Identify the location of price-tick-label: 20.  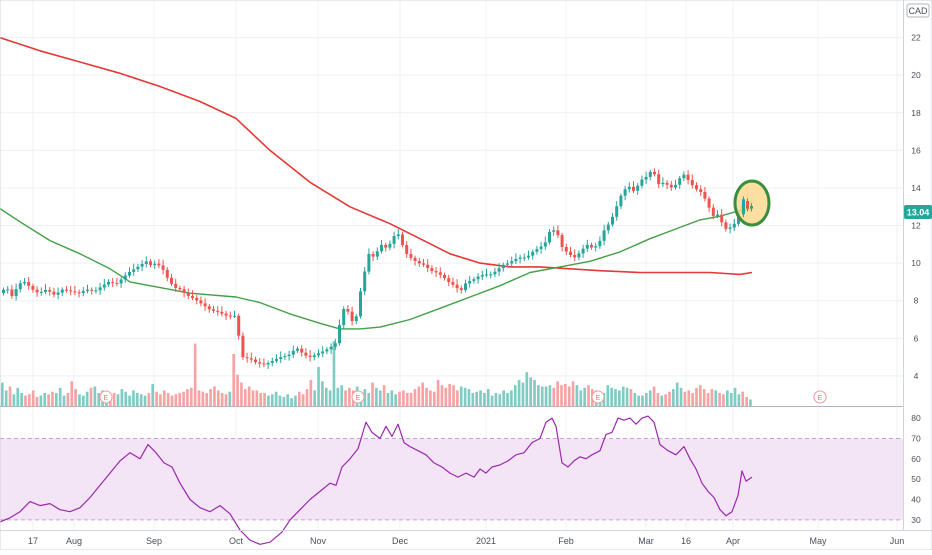
(916, 75).